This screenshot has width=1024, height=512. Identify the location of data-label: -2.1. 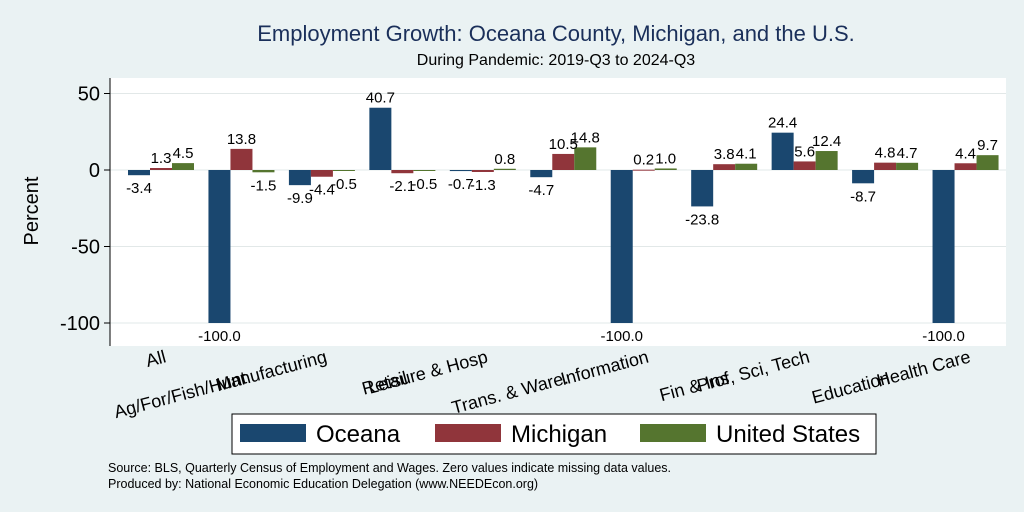
(402, 186).